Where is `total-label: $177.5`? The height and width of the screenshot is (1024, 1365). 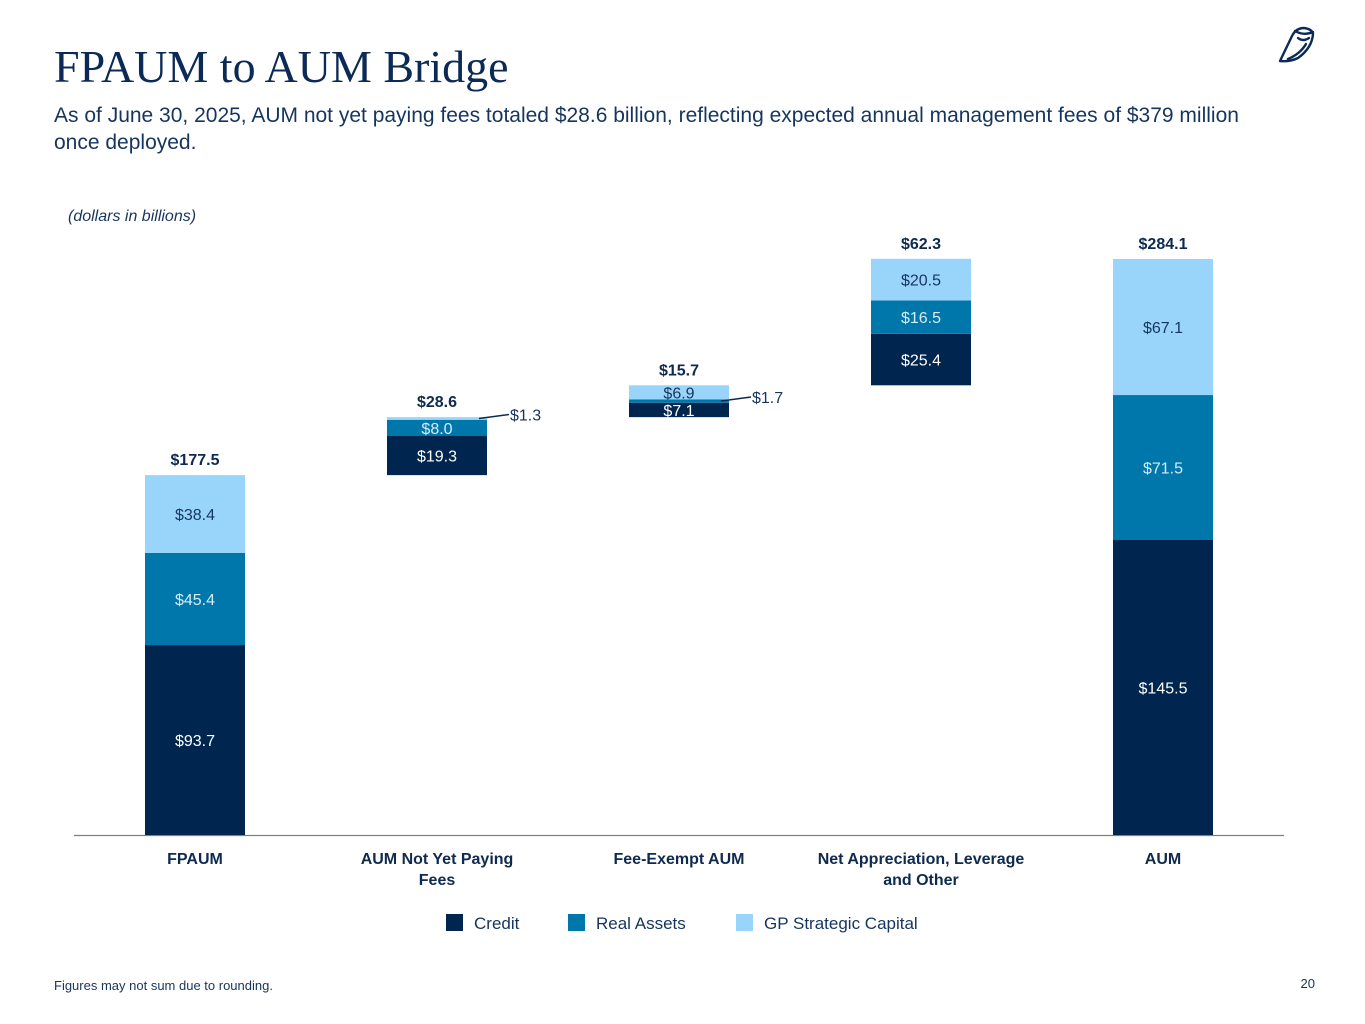 total-label: $177.5 is located at coordinates (195, 460).